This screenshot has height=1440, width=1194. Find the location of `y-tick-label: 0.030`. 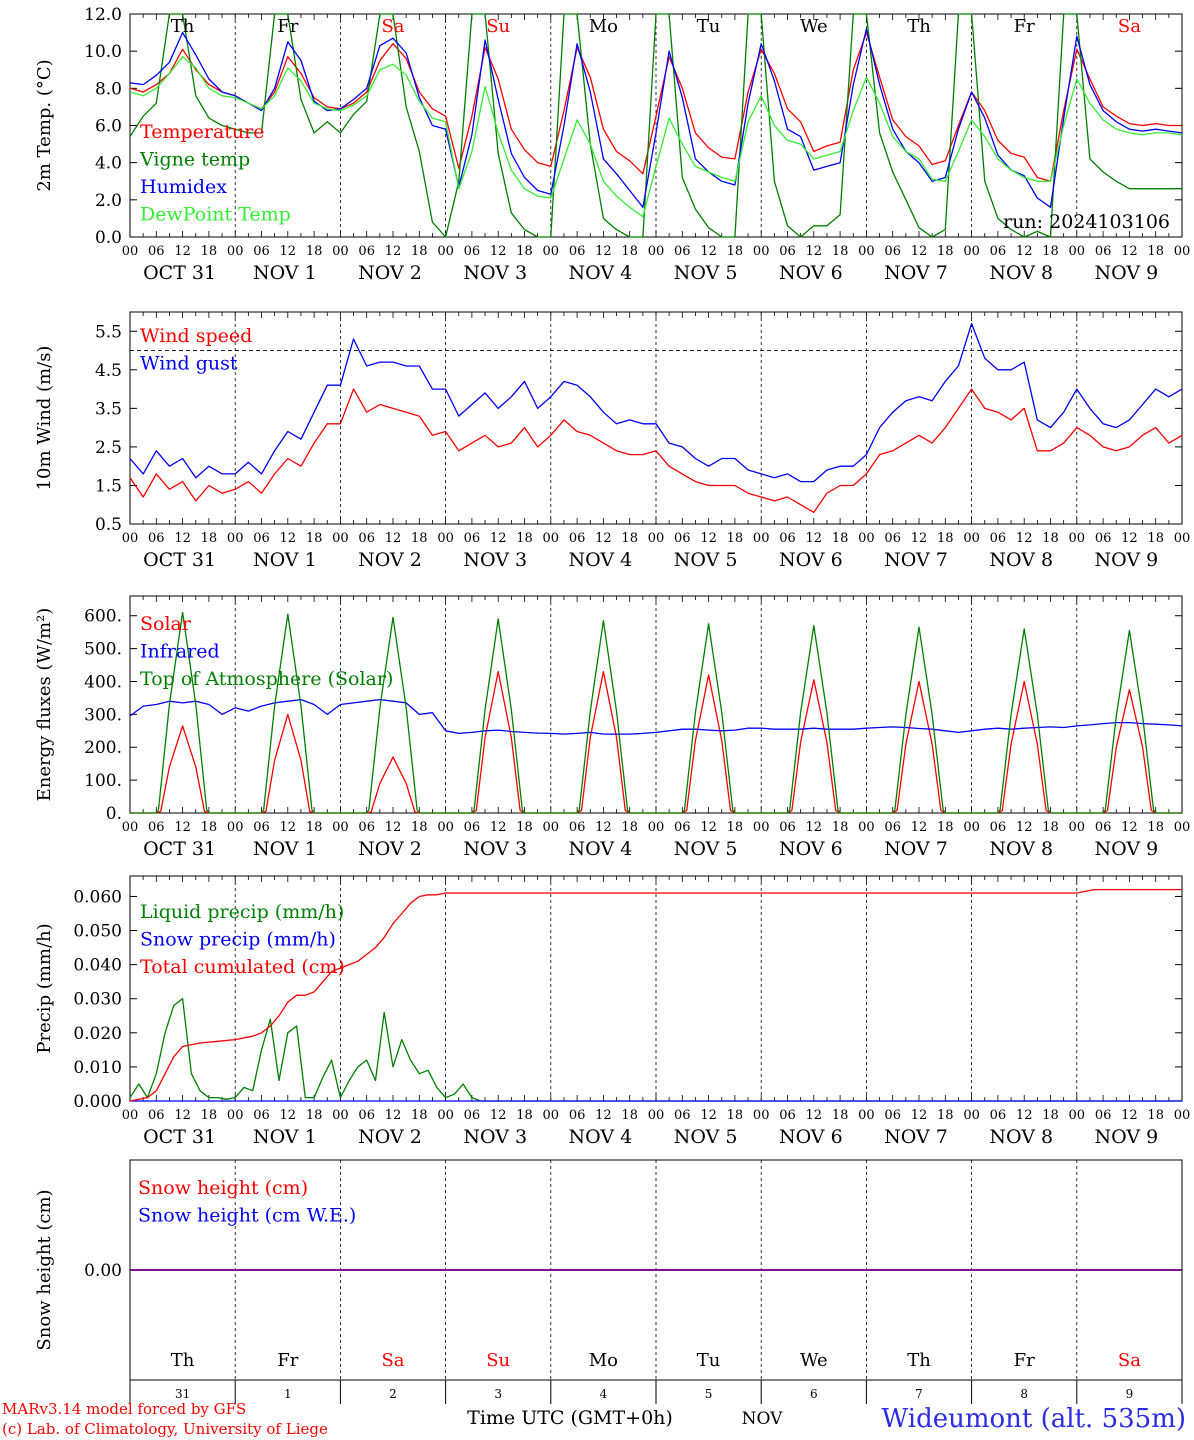

y-tick-label: 0.030 is located at coordinates (97, 1000).